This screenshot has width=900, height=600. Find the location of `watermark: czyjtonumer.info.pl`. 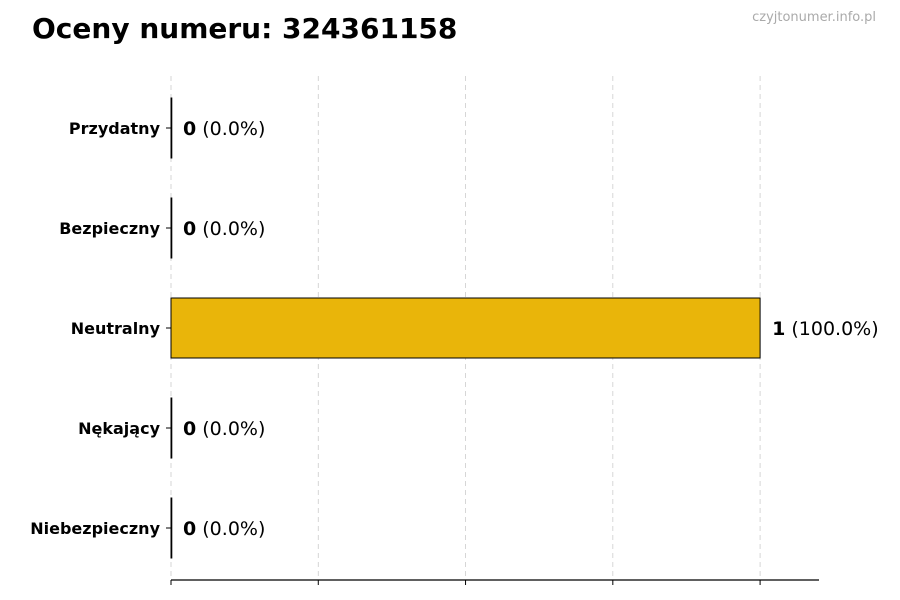

watermark: czyjtonumer.info.pl is located at coordinates (814, 17).